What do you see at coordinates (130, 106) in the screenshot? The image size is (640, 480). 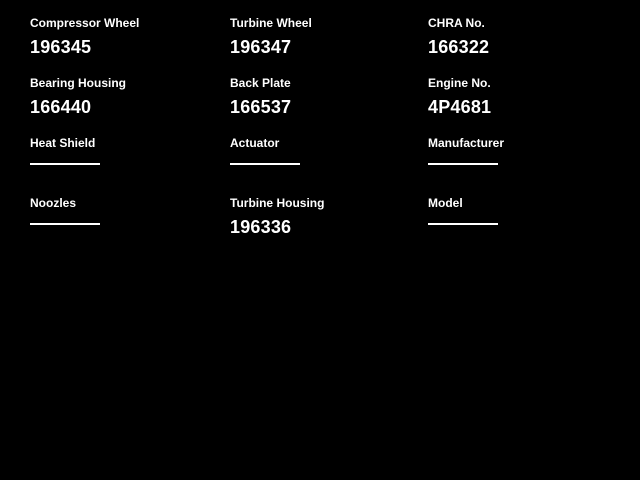 I see `field-bearing-housing: Bearing Housing 166440` at bounding box center [130, 106].